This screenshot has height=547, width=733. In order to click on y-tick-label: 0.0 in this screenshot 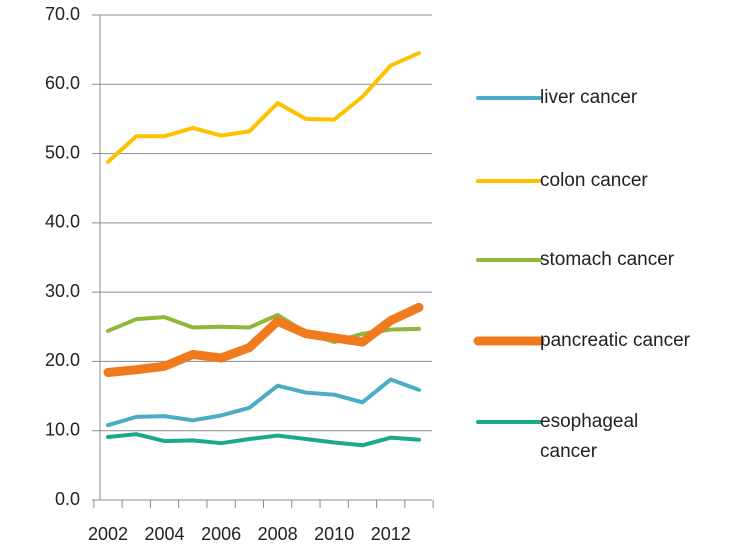, I will do `click(67, 499)`.